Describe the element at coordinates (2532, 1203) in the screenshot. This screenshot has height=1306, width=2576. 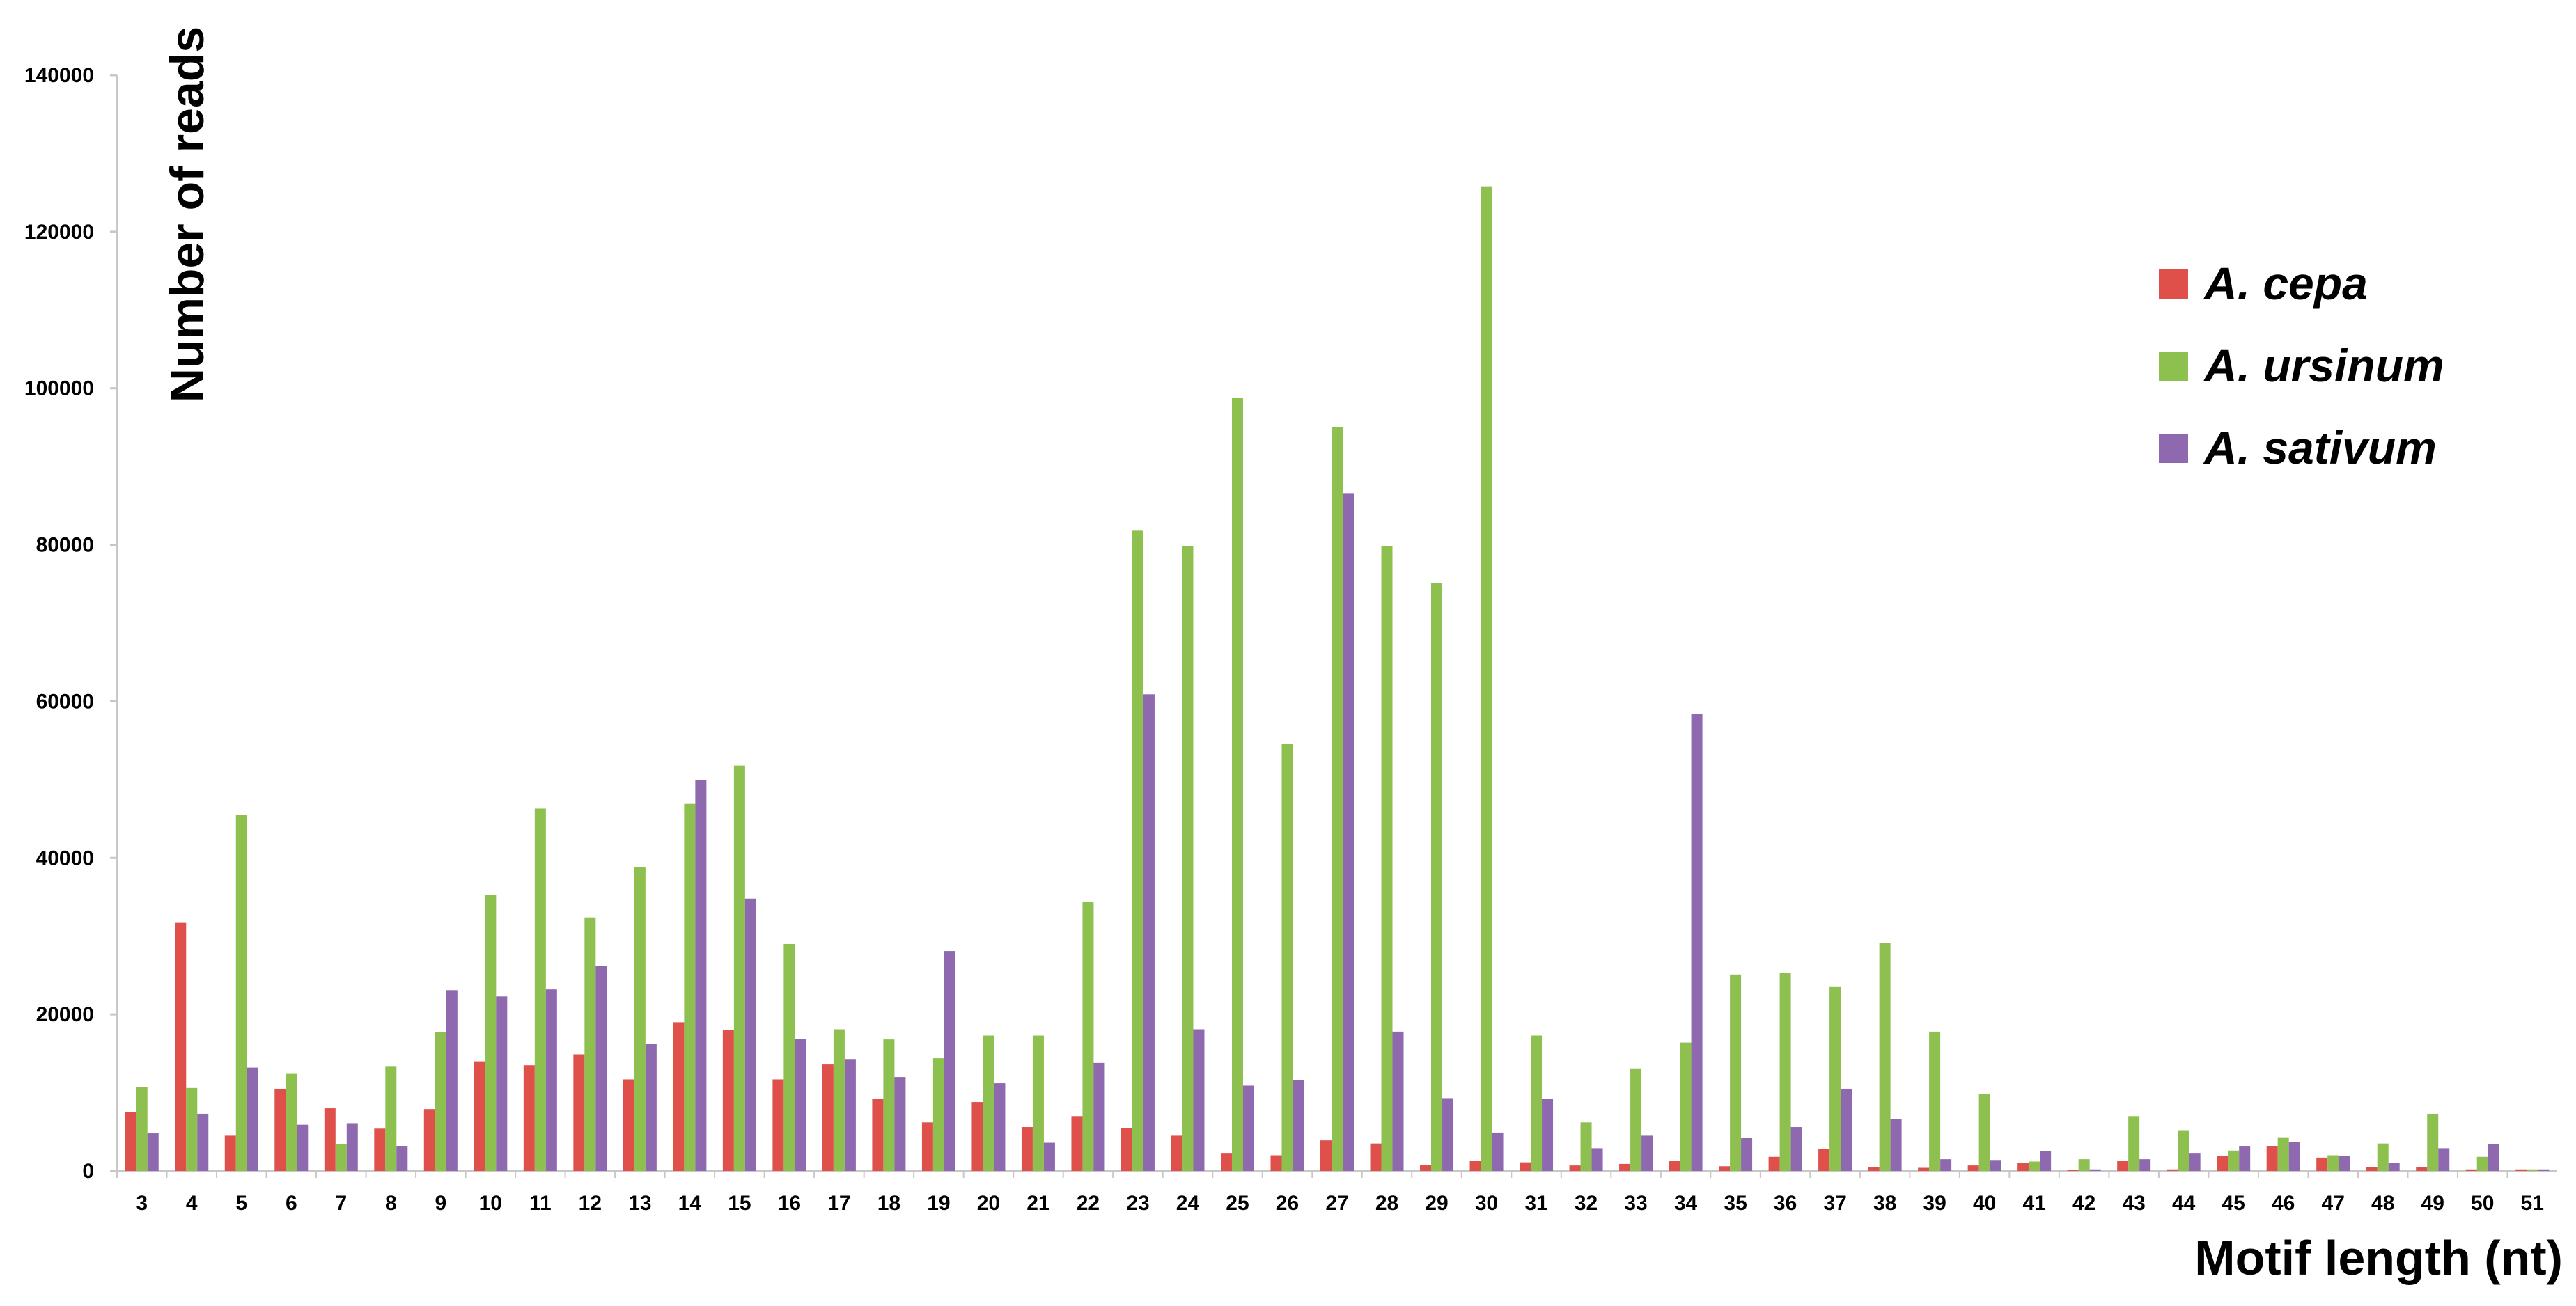
I see `x-tick-label: 51` at that location.